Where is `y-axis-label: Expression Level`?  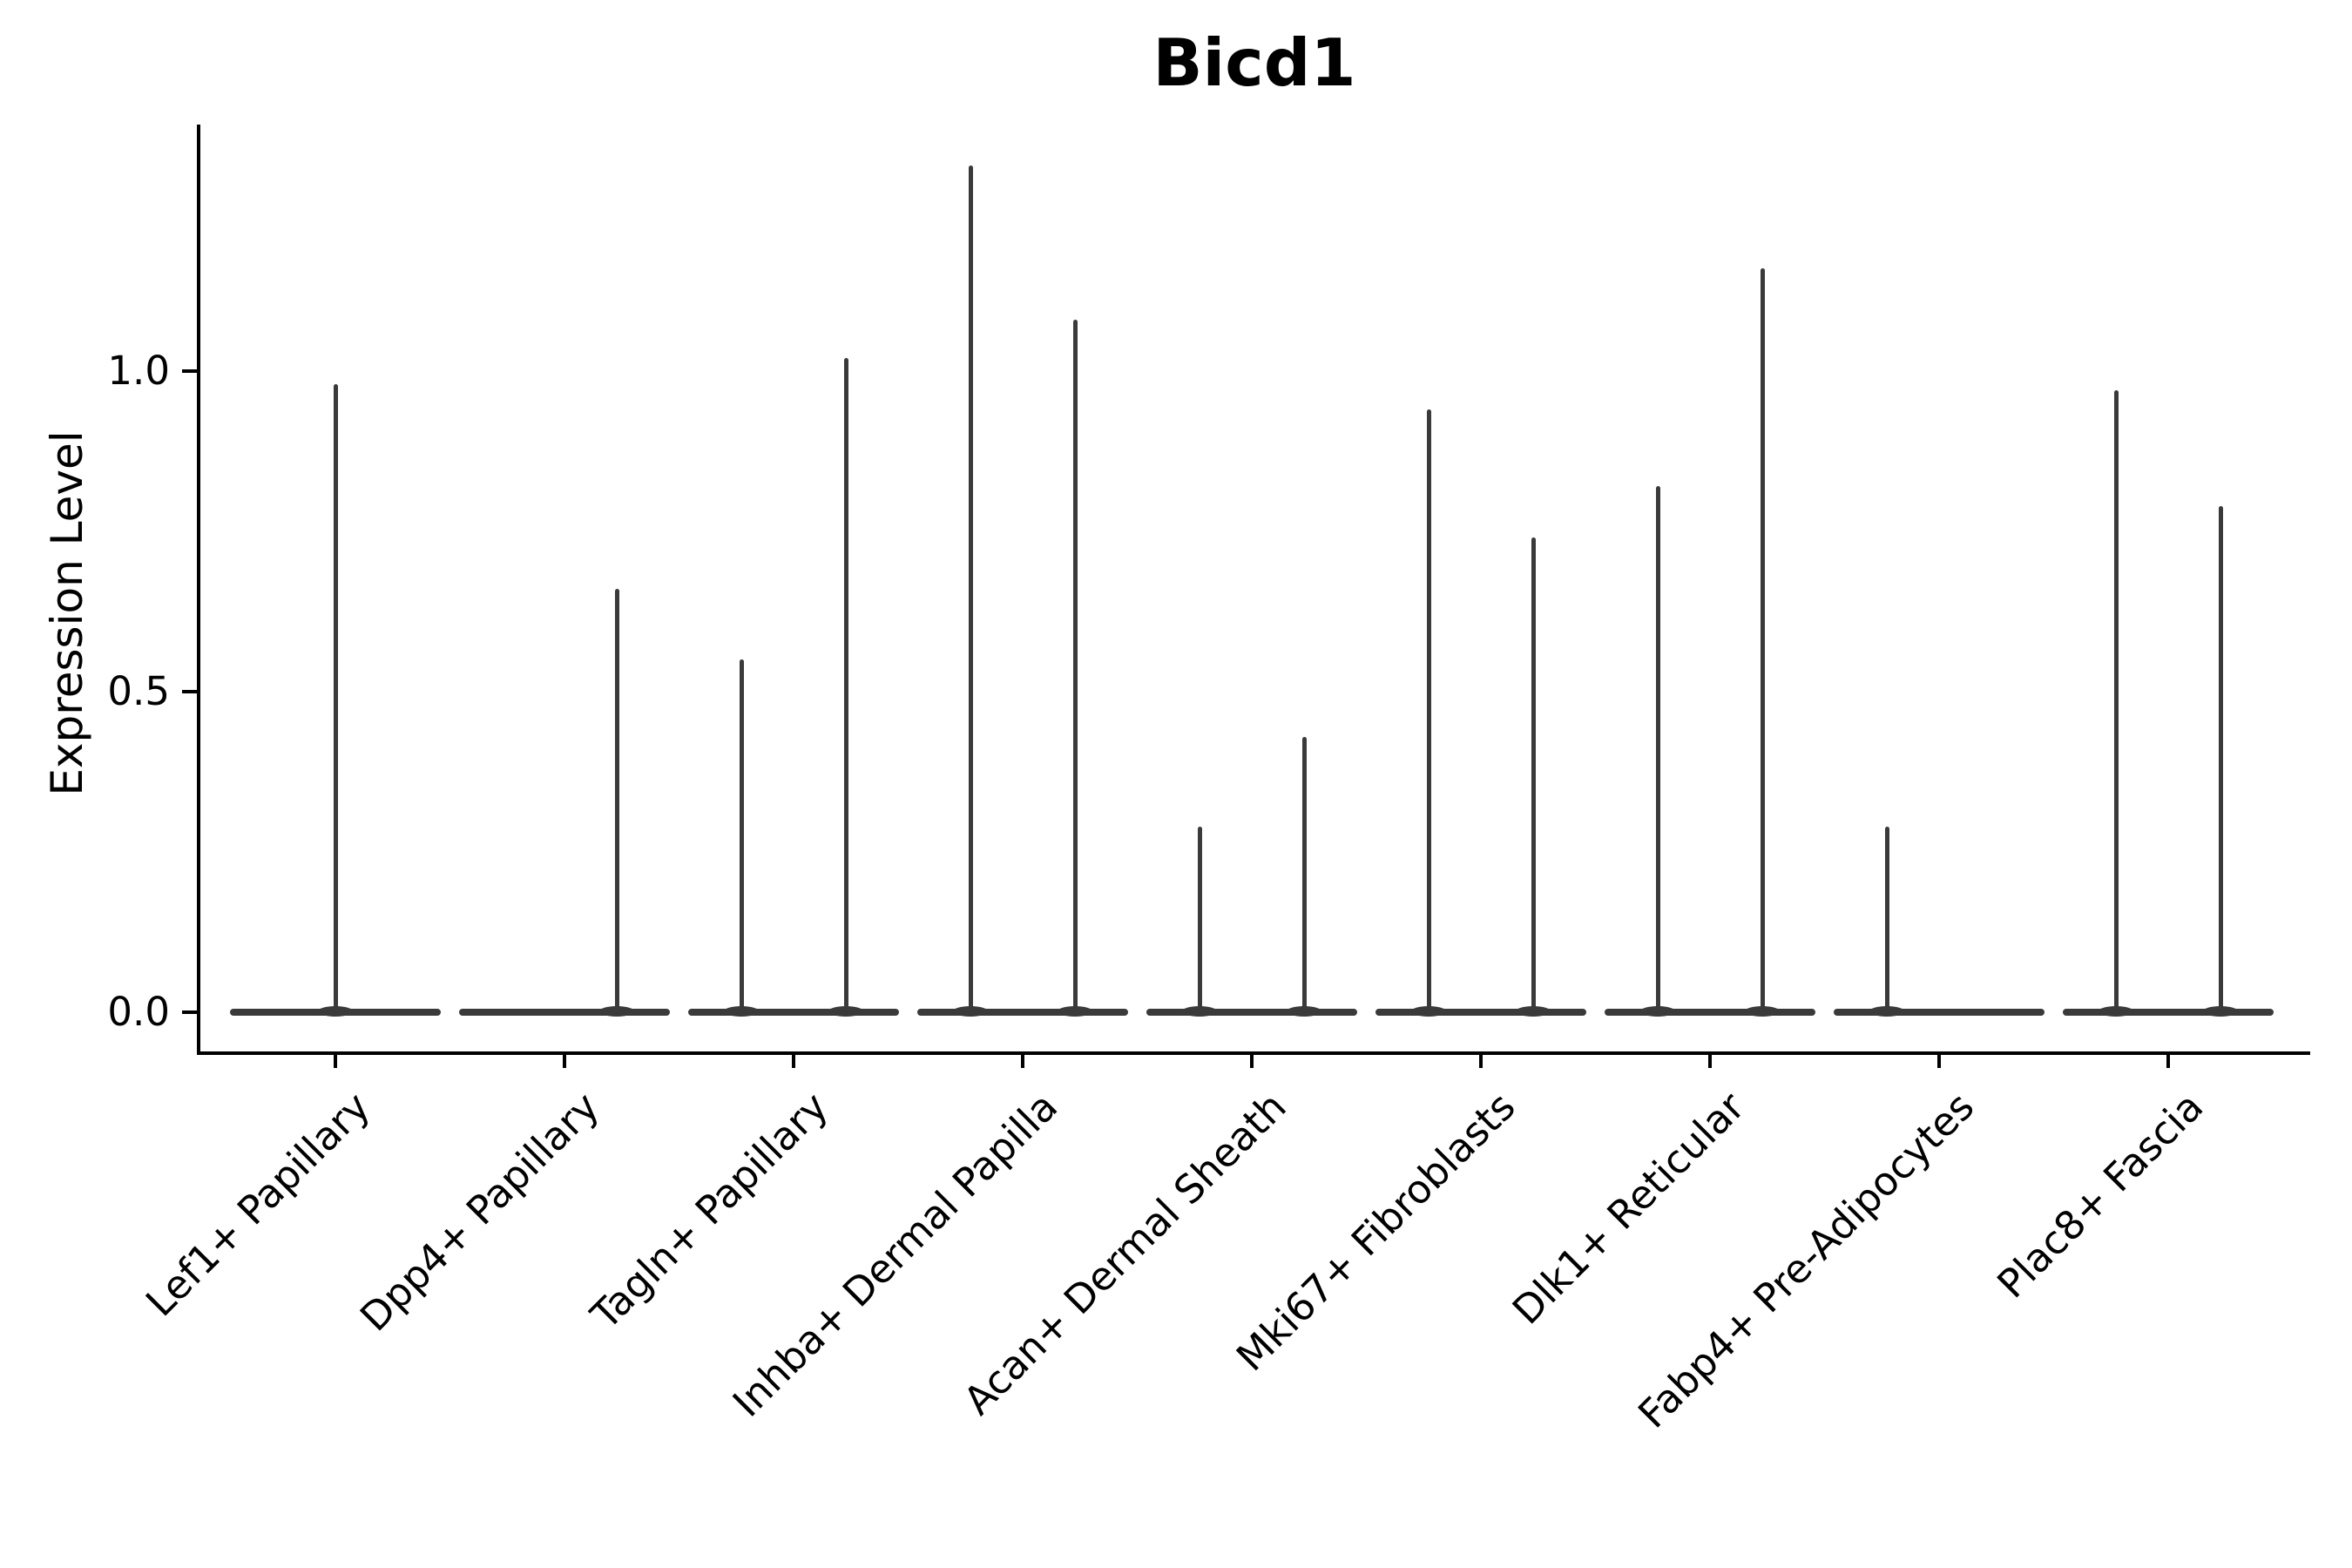 y-axis-label: Expression Level is located at coordinates (67, 613).